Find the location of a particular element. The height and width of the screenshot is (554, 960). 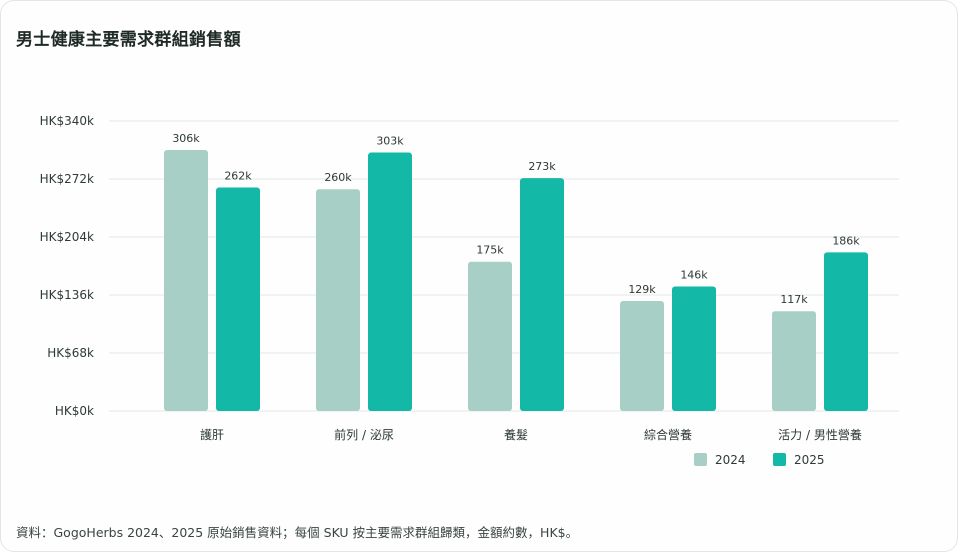

data-label: 129k is located at coordinates (642, 289).